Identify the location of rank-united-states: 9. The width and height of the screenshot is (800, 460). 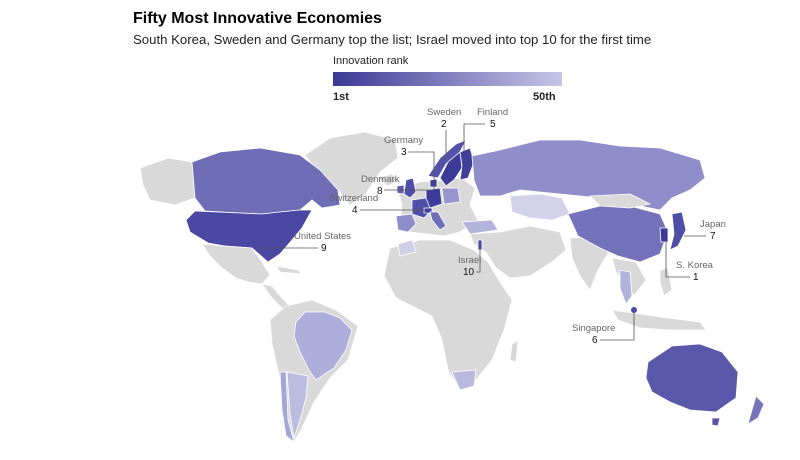
(324, 248).